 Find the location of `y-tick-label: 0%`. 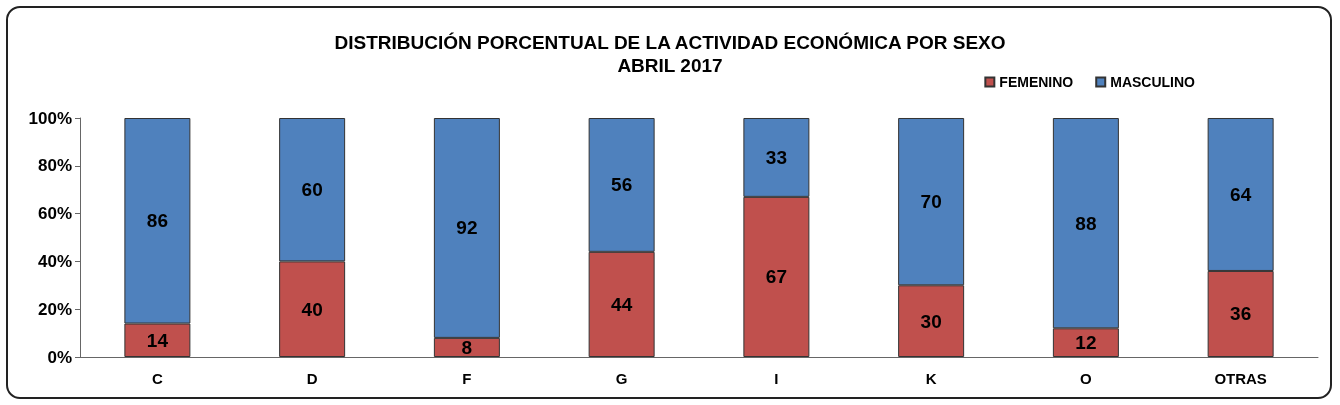

y-tick-label: 0% is located at coordinates (59, 357).